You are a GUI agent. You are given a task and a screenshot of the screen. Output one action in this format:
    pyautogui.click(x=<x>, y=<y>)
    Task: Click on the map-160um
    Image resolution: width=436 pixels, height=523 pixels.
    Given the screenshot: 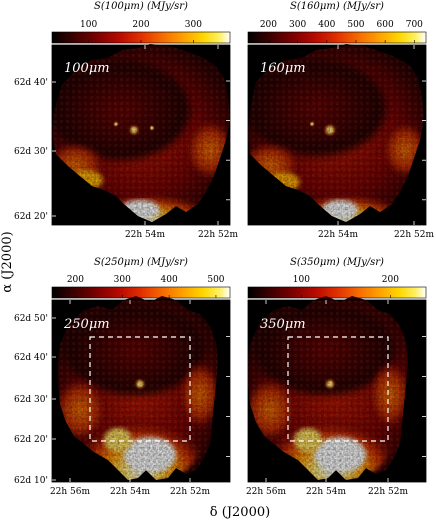 What is the action you would take?
    pyautogui.click(x=336, y=133)
    